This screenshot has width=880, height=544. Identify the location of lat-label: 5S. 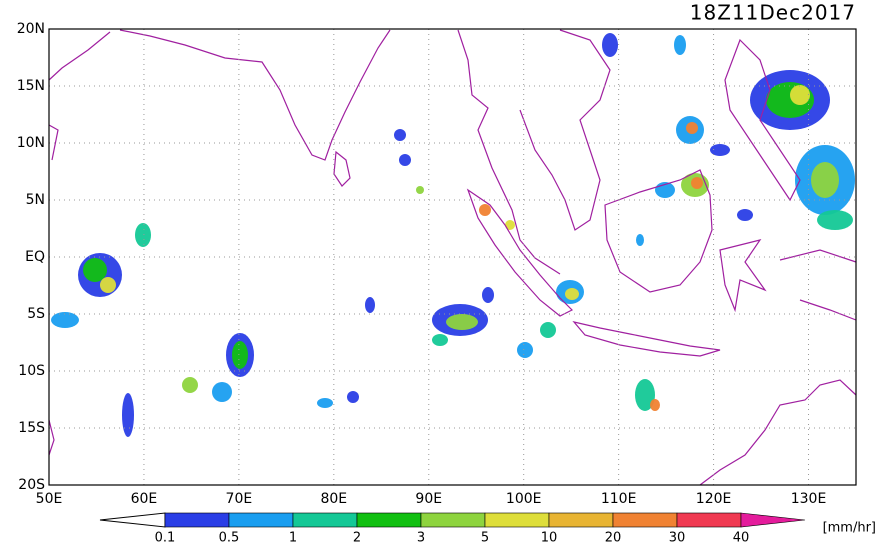
(36, 314).